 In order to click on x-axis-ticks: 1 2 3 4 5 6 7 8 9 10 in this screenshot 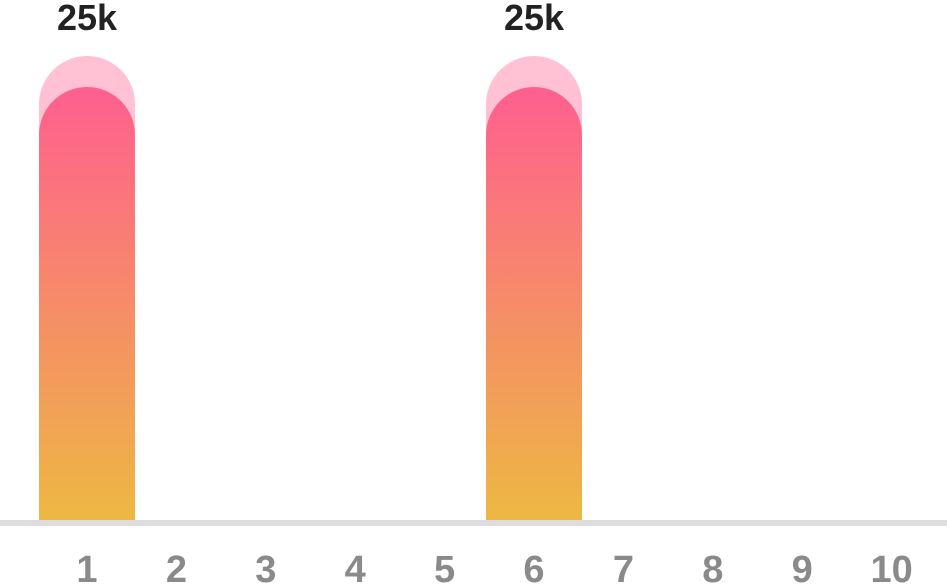, I will do `click(494, 567)`.